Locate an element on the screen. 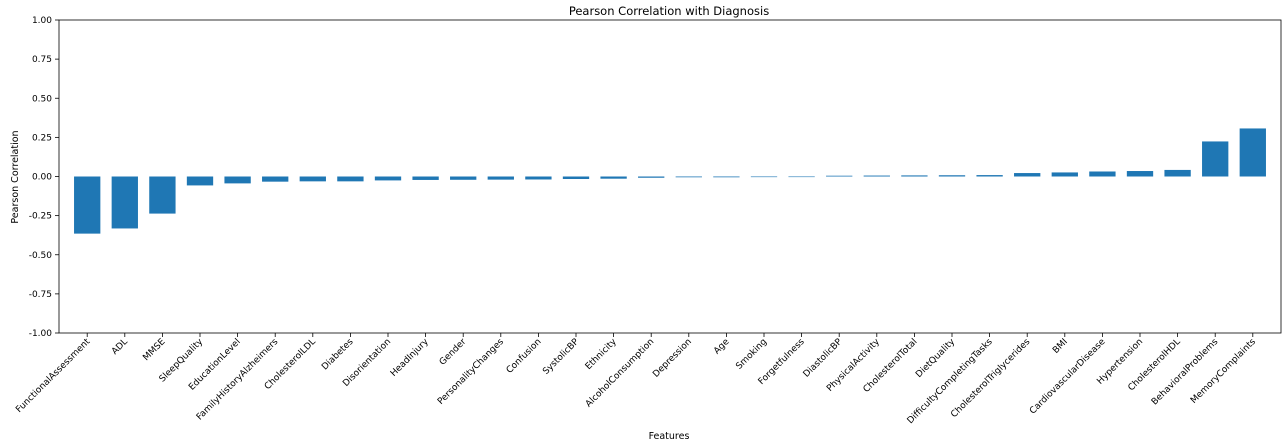 The width and height of the screenshot is (1283, 446). bar-Diabetes is located at coordinates (350, 179).